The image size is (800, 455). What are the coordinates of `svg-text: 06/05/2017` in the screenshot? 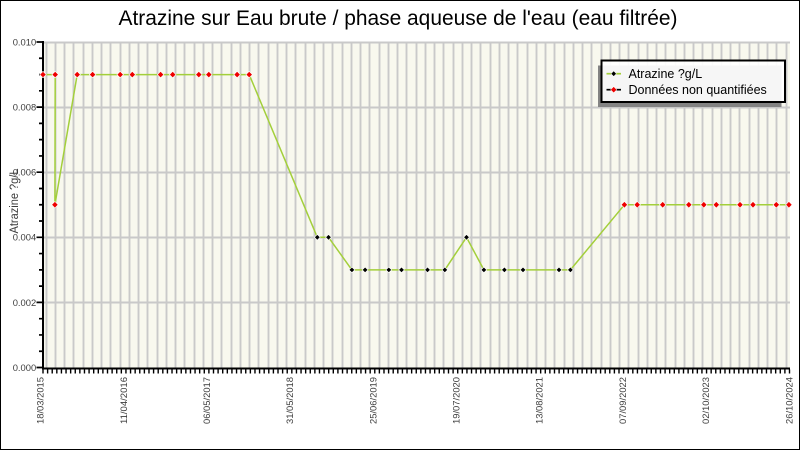 It's located at (206, 400).